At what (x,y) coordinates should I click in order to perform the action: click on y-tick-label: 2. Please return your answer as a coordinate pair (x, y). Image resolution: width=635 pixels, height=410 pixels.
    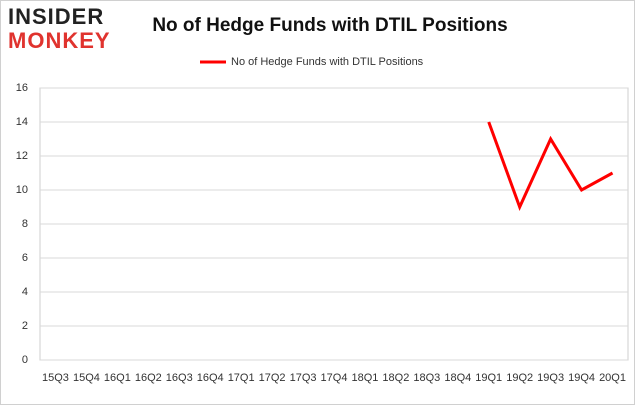
    Looking at the image, I should click on (25, 326).